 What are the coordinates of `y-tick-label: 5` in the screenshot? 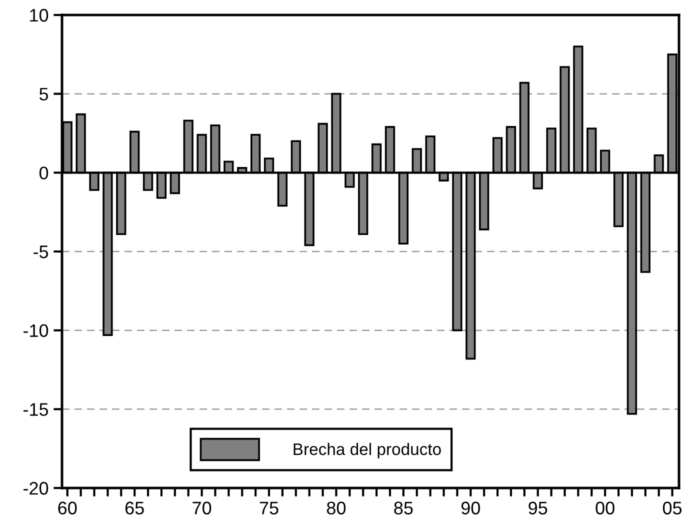 It's located at (43, 94).